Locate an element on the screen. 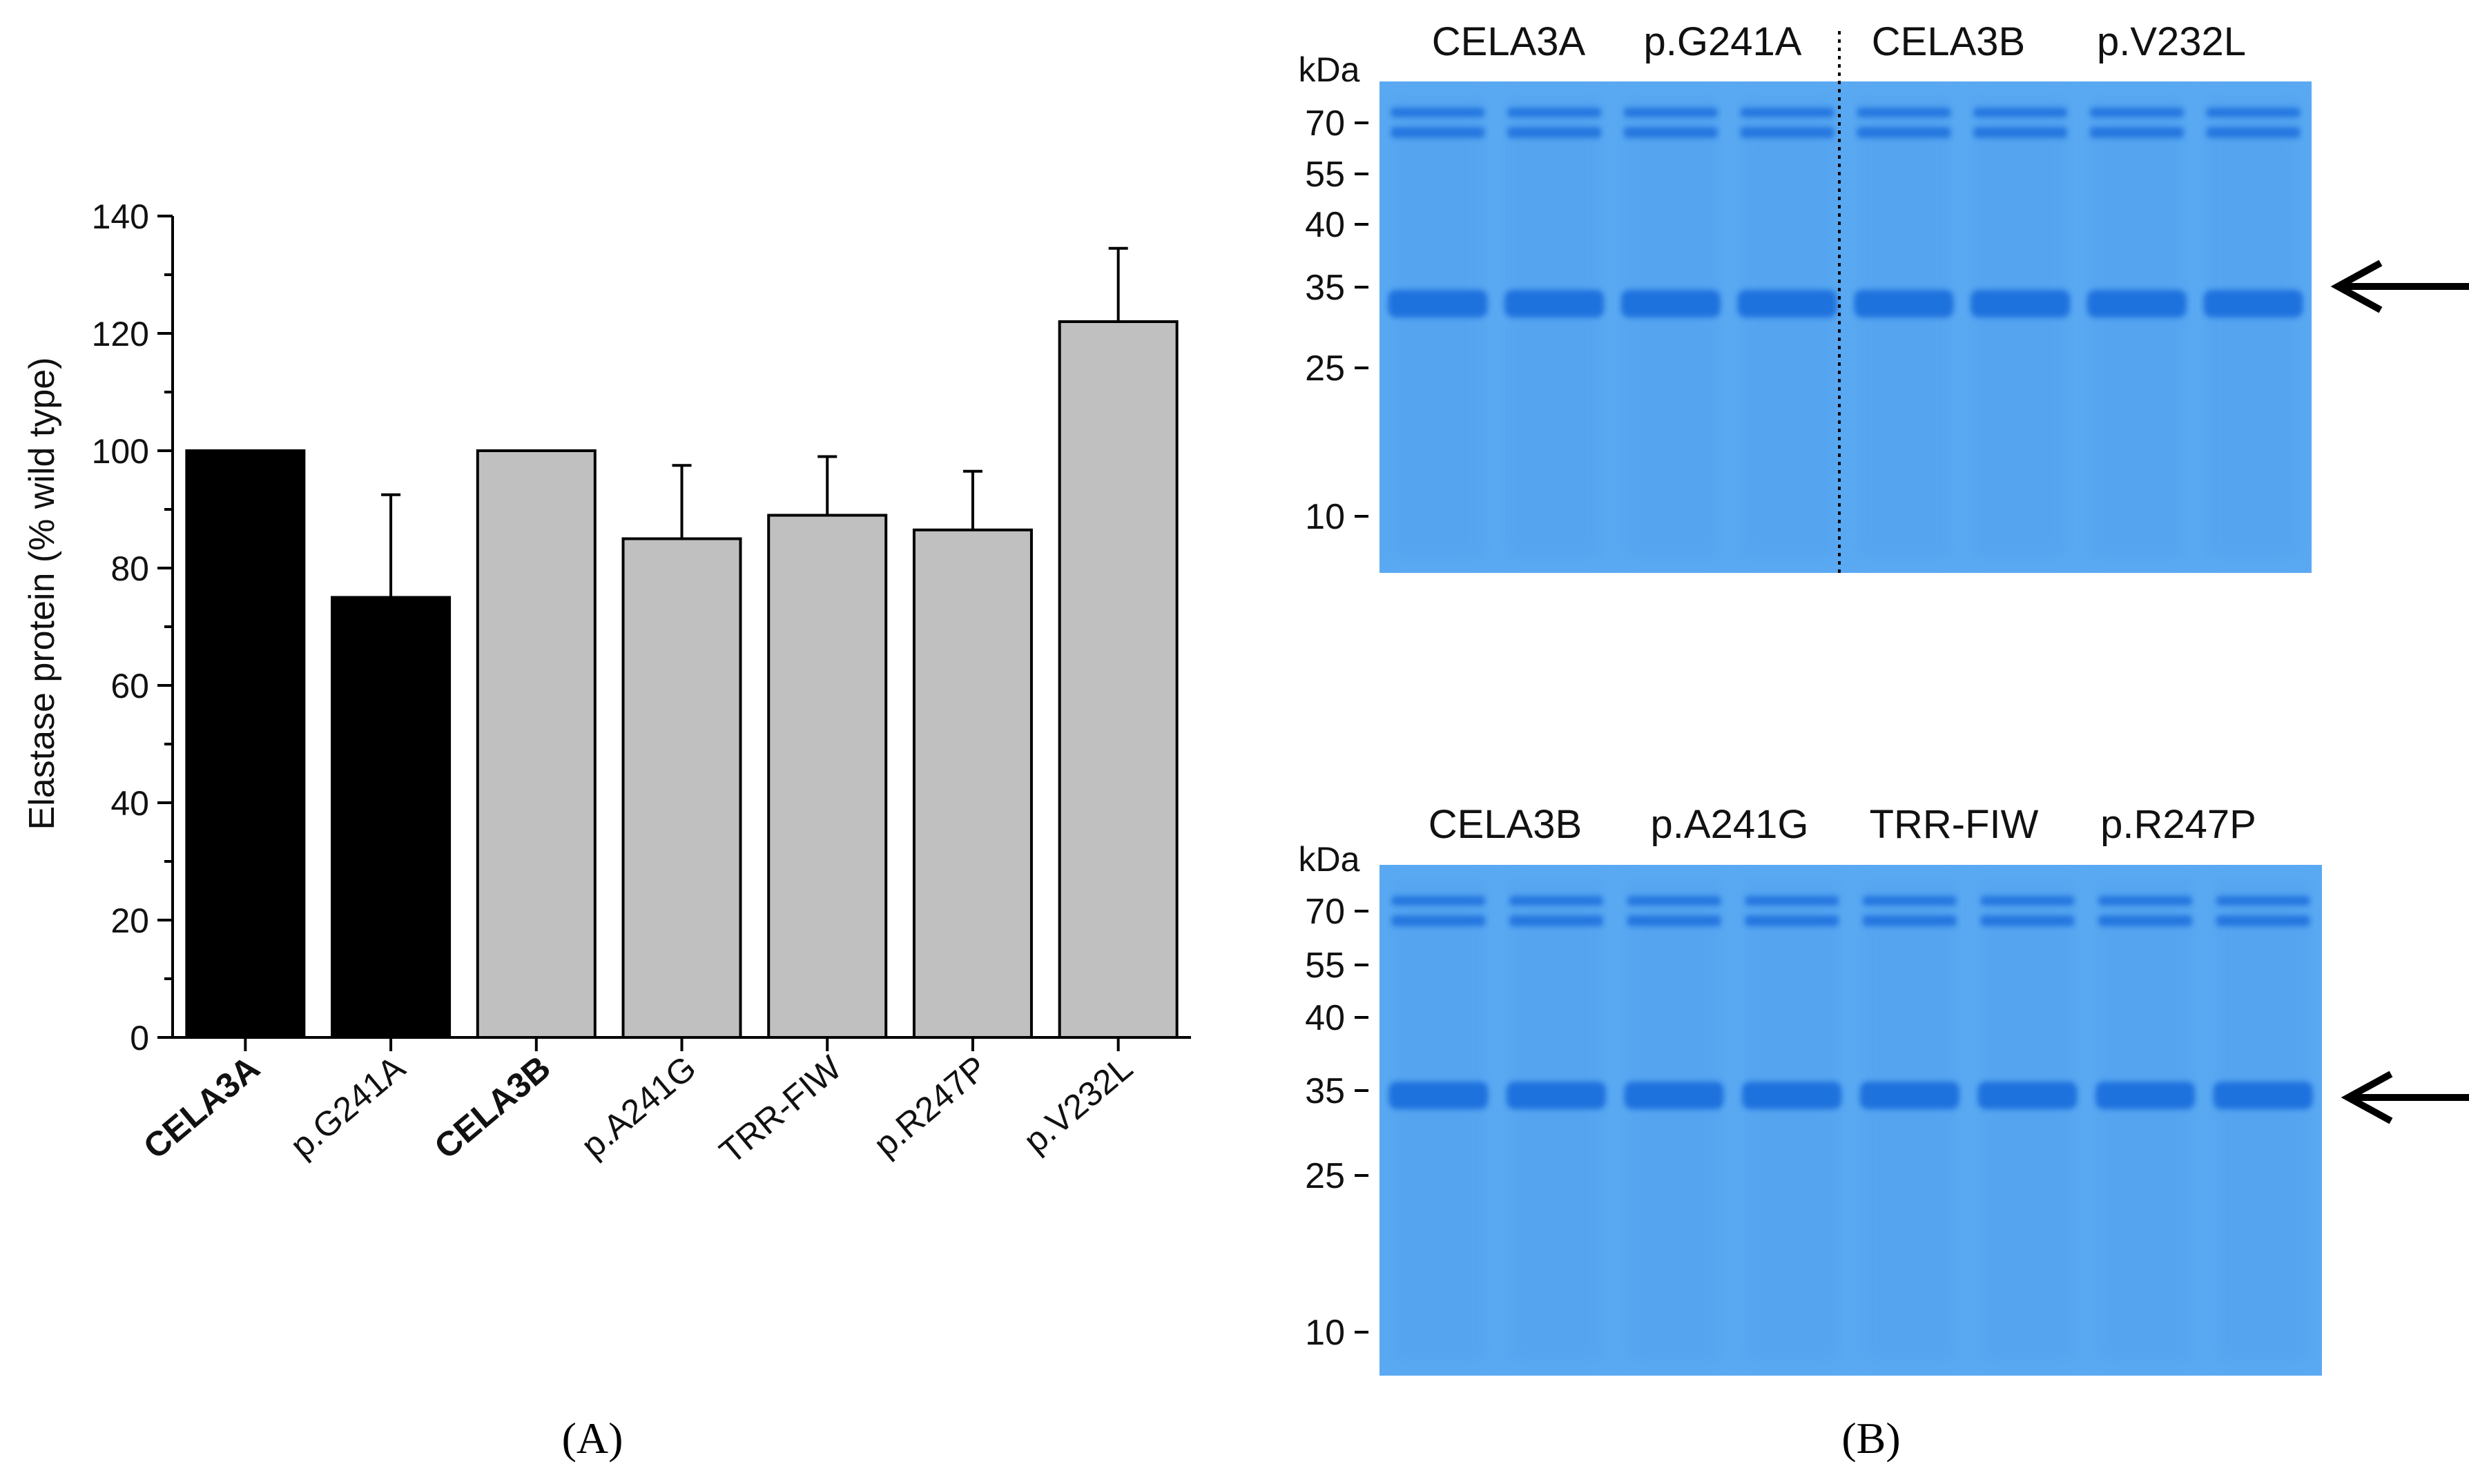  y-tick-label: 60 is located at coordinates (129, 686).